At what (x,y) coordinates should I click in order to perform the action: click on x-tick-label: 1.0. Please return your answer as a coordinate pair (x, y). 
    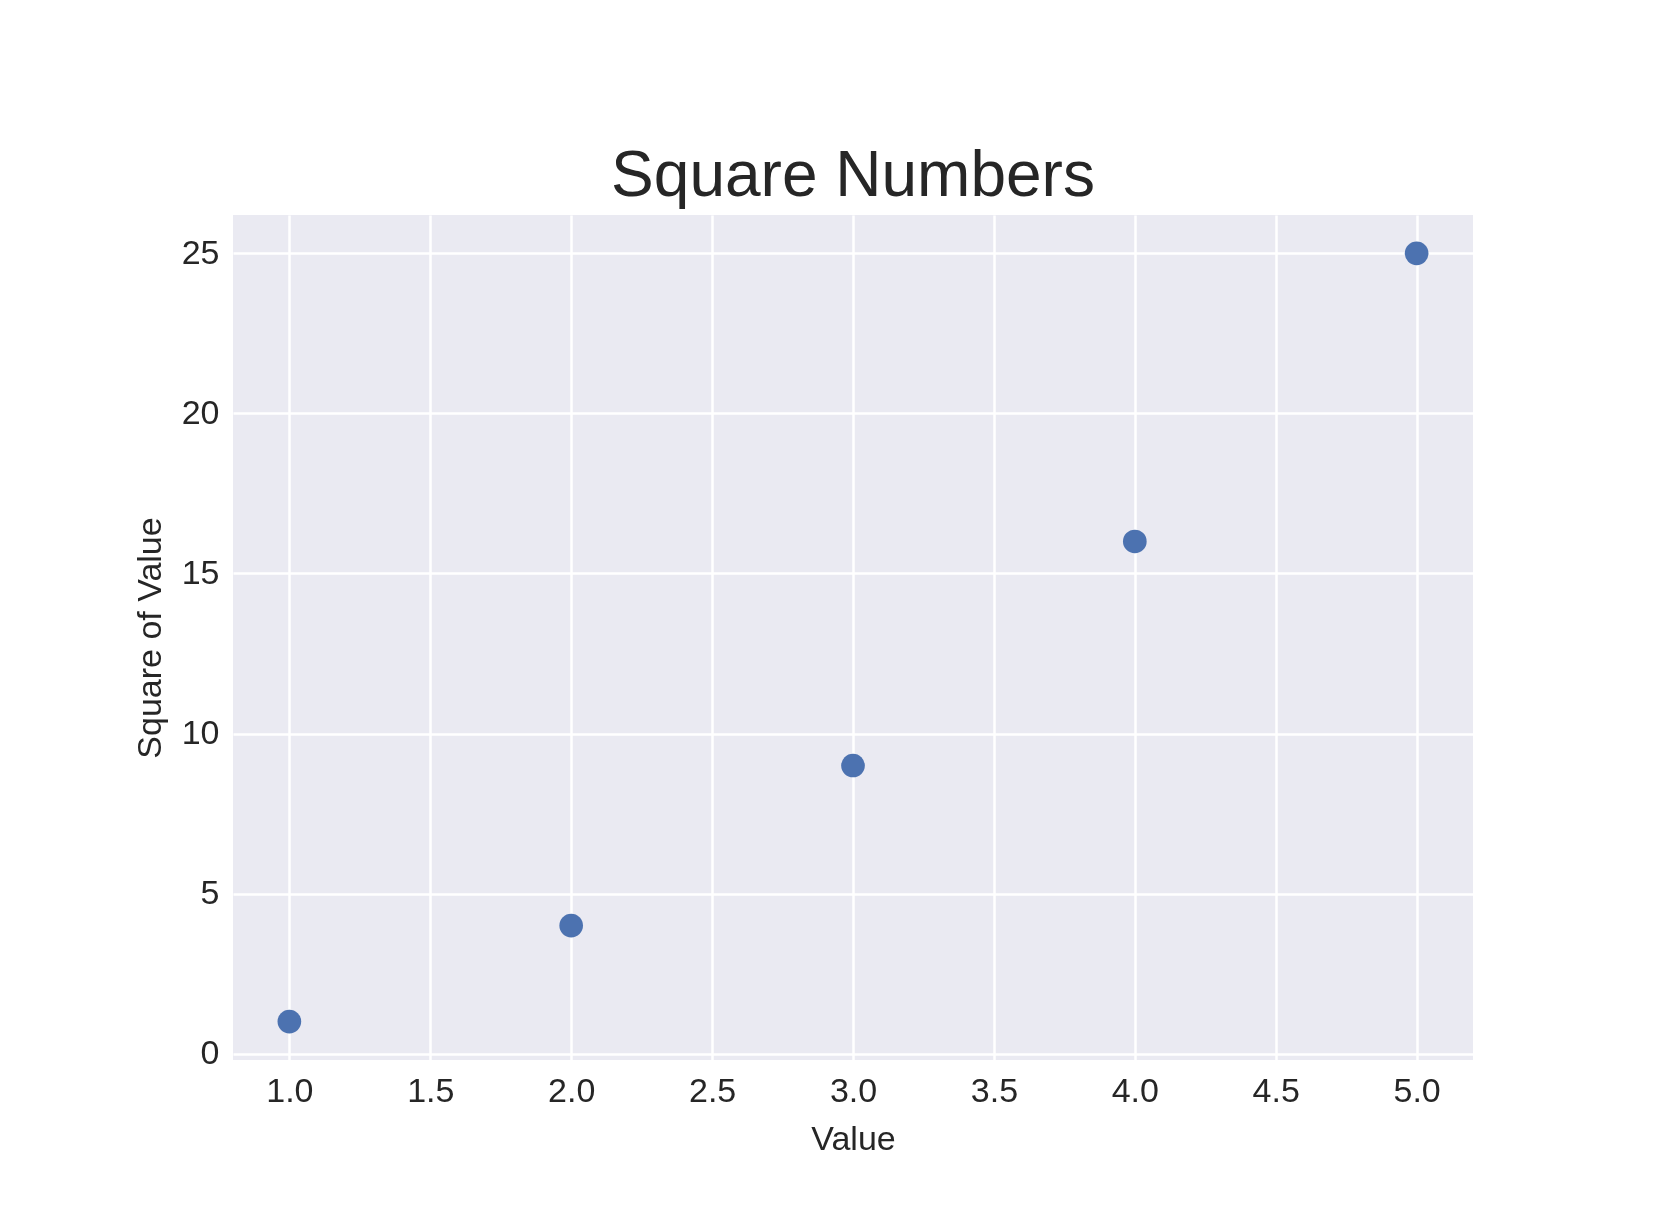
    Looking at the image, I should click on (290, 1089).